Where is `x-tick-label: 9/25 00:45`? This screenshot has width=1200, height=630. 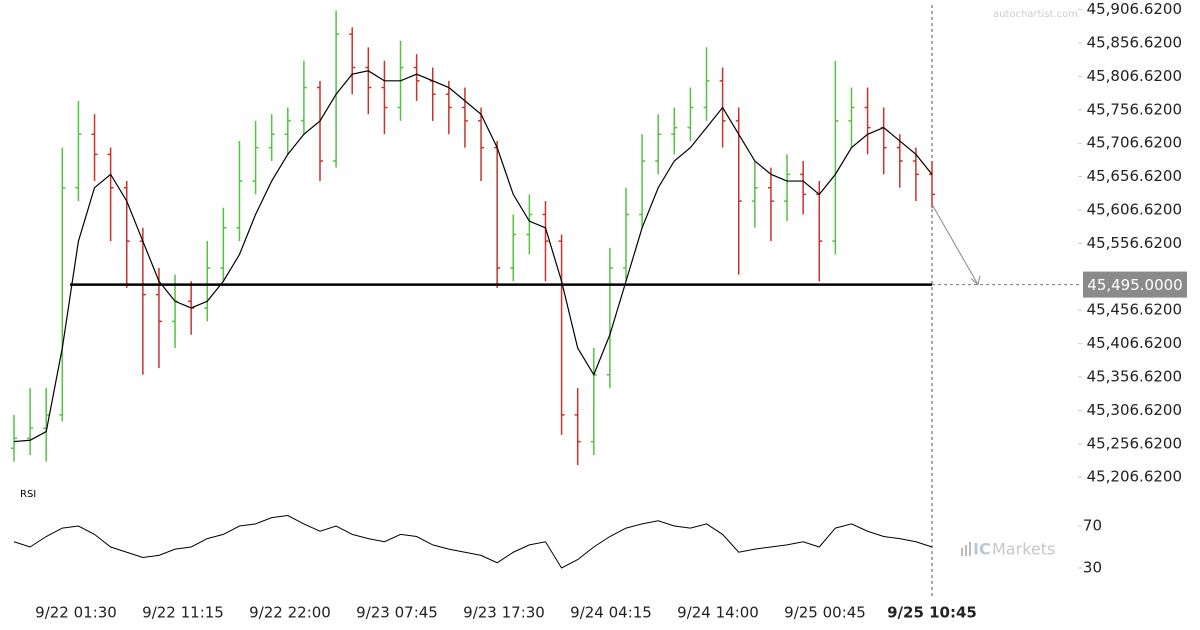
x-tick-label: 9/25 00:45 is located at coordinates (825, 613).